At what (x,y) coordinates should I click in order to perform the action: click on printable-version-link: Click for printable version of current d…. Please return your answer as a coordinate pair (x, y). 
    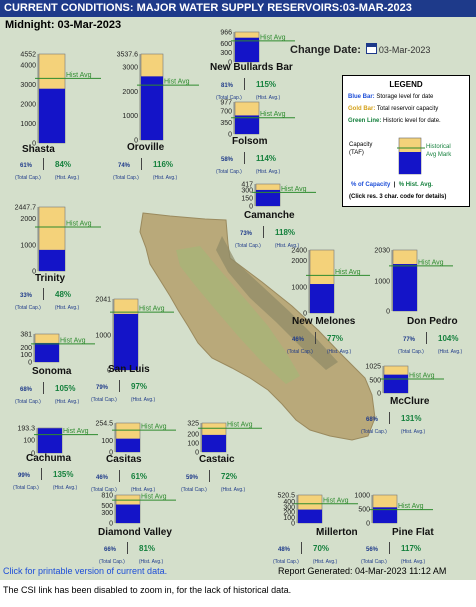
    Looking at the image, I should click on (85, 571).